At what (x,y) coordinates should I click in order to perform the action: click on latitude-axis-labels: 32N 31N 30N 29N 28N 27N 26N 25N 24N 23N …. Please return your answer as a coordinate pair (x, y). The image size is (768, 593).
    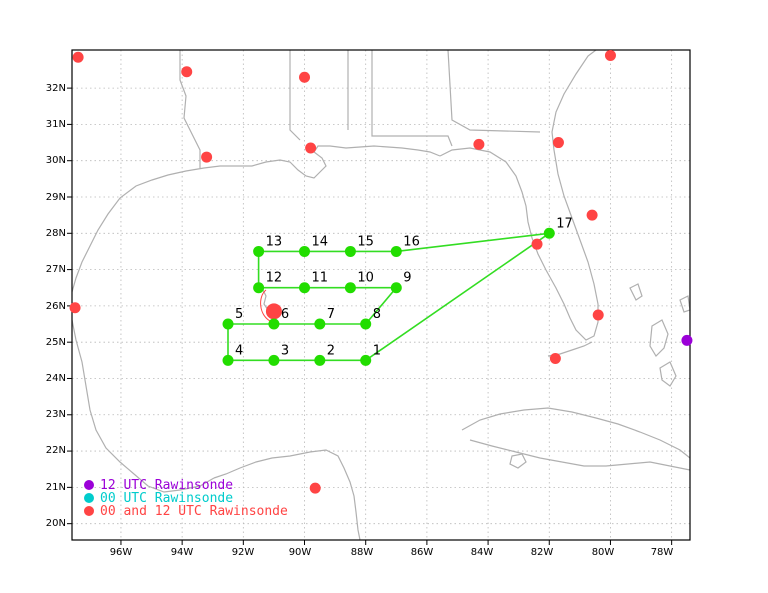
    Looking at the image, I should click on (56, 306).